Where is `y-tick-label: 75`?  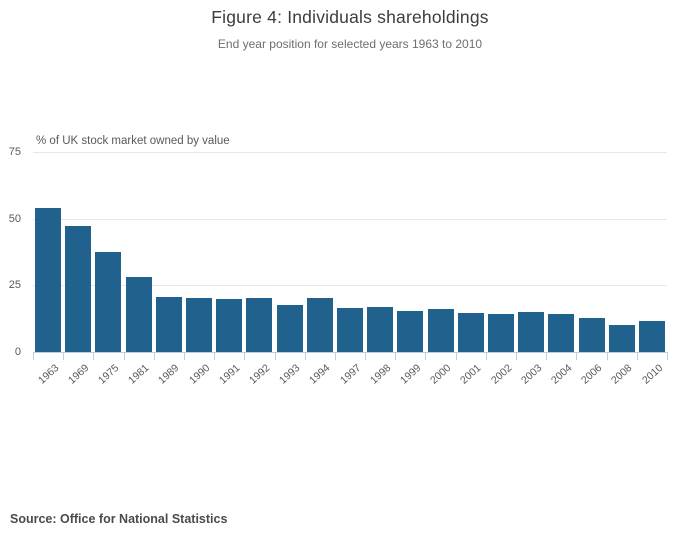 y-tick-label: 75 is located at coordinates (14, 152).